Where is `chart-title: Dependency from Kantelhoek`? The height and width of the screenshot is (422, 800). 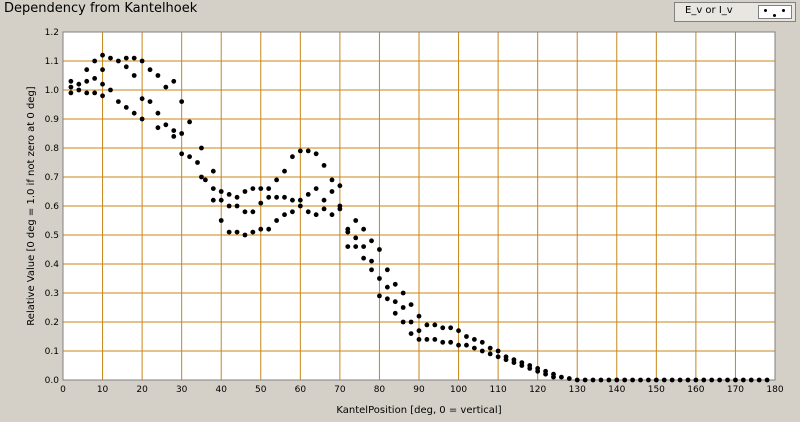
chart-title: Dependency from Kantelhoek is located at coordinates (101, 8).